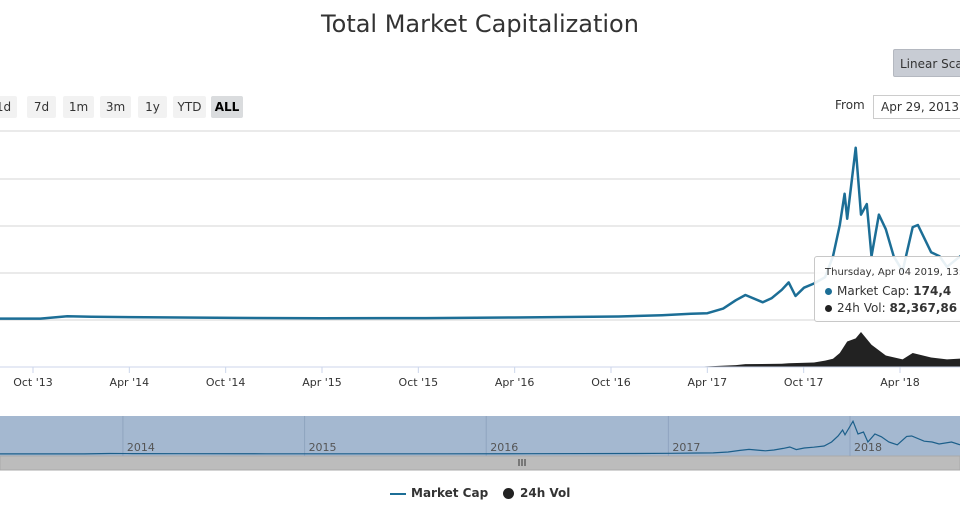 The height and width of the screenshot is (512, 960). I want to click on navigator: 2014 2015 2016 2017 2018, so click(480, 443).